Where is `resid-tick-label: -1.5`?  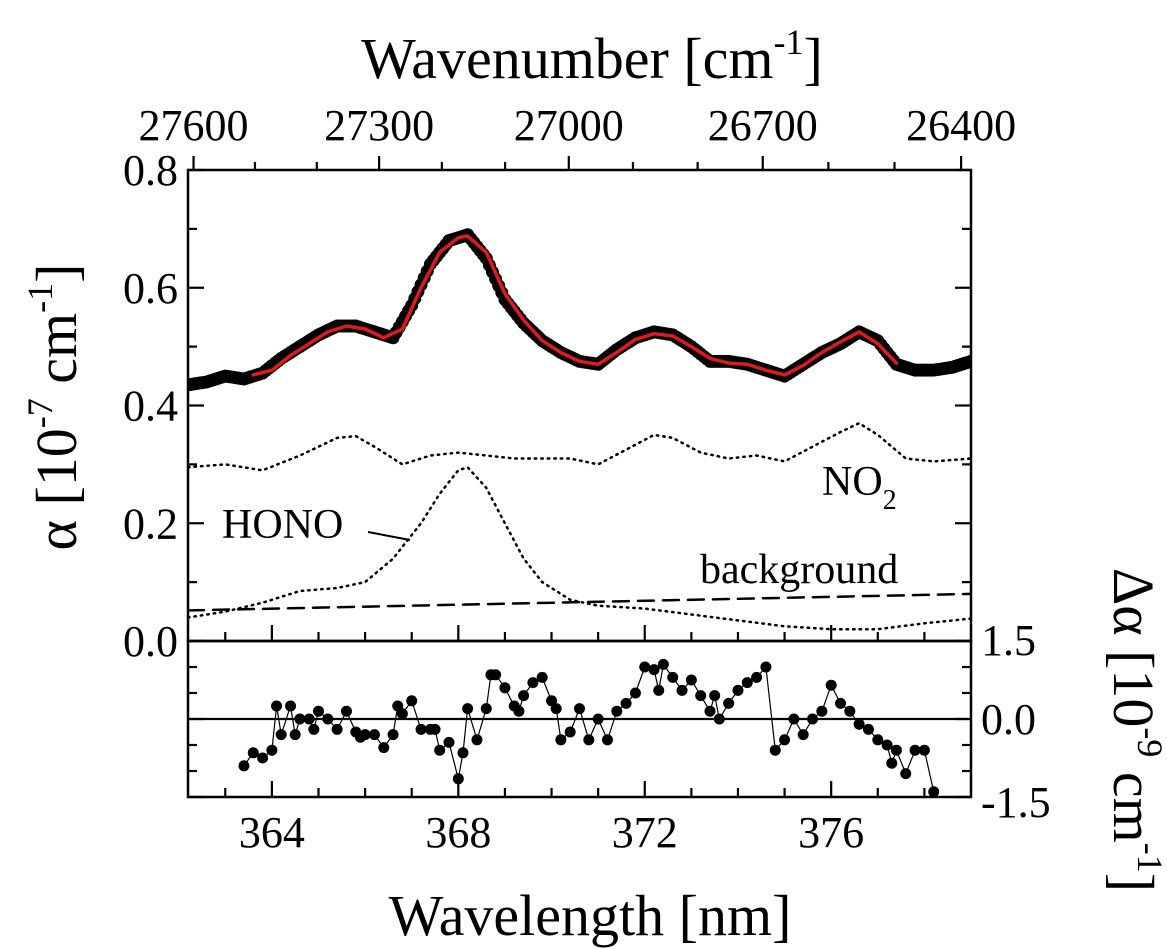
resid-tick-label: -1.5 is located at coordinates (1016, 802).